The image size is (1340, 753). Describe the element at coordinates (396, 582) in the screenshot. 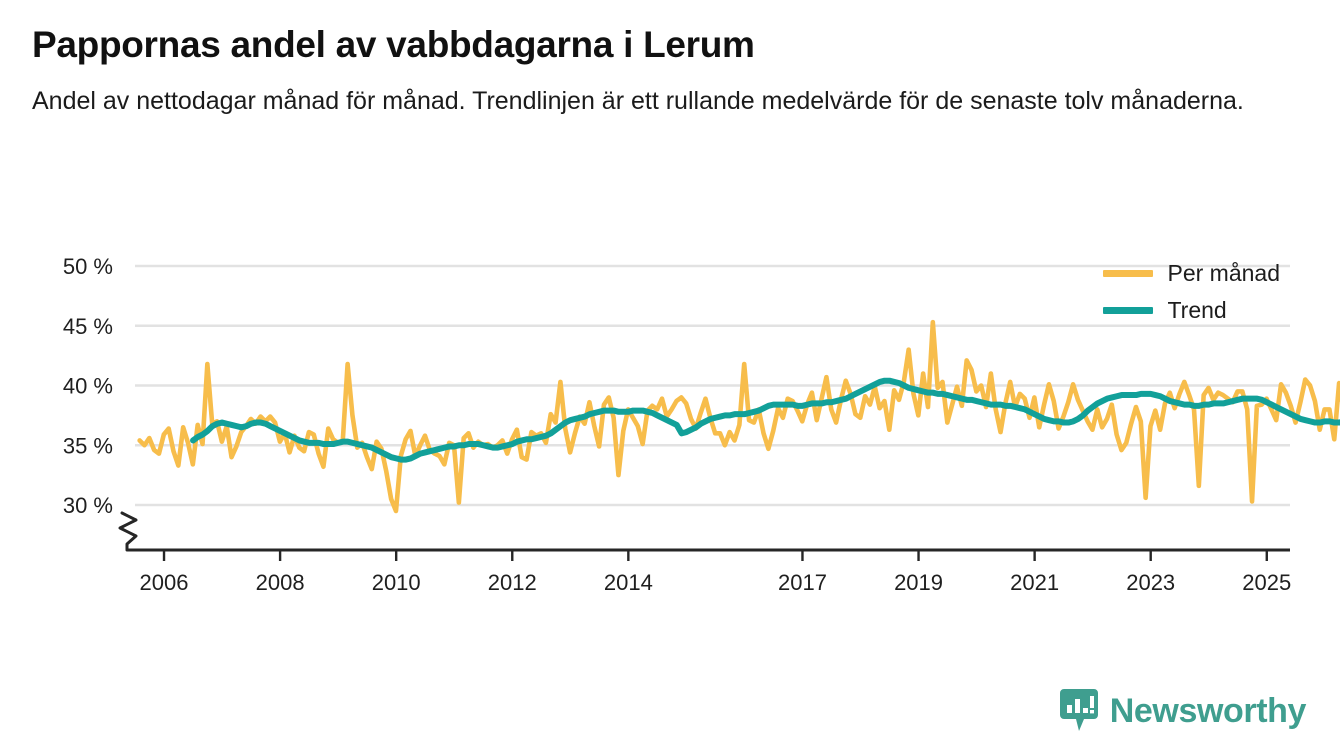

I see `x-tick-label: 2010` at that location.